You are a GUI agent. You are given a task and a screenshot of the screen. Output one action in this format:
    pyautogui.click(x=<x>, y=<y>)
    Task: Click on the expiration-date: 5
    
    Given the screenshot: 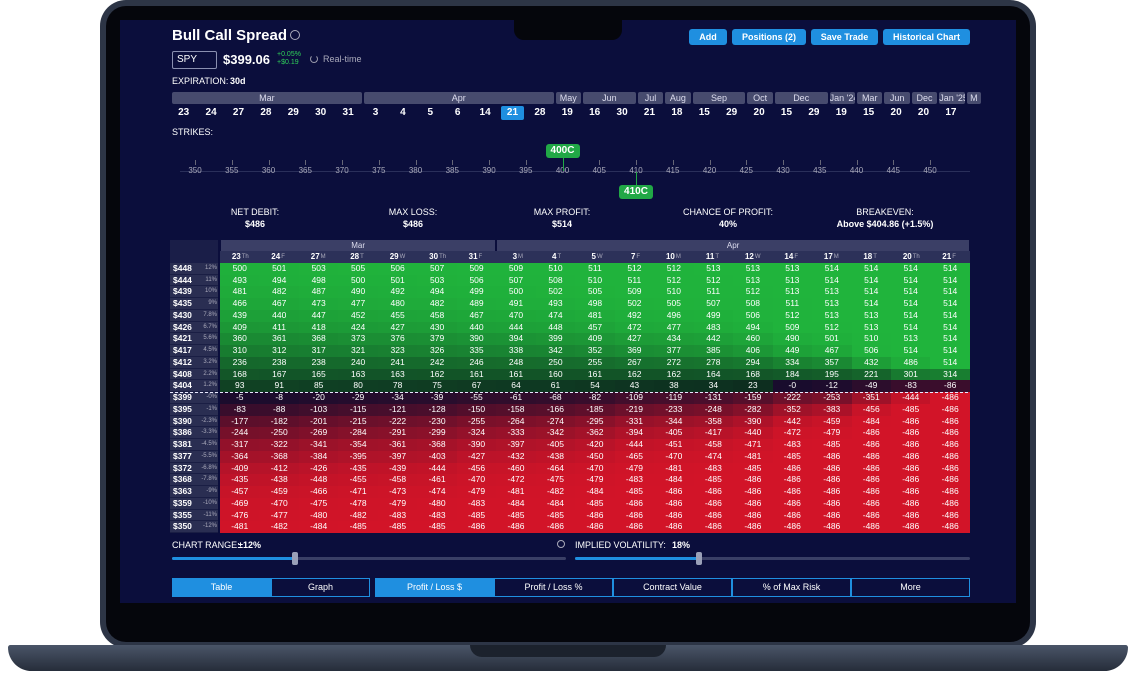 What is the action you would take?
    pyautogui.click(x=430, y=112)
    